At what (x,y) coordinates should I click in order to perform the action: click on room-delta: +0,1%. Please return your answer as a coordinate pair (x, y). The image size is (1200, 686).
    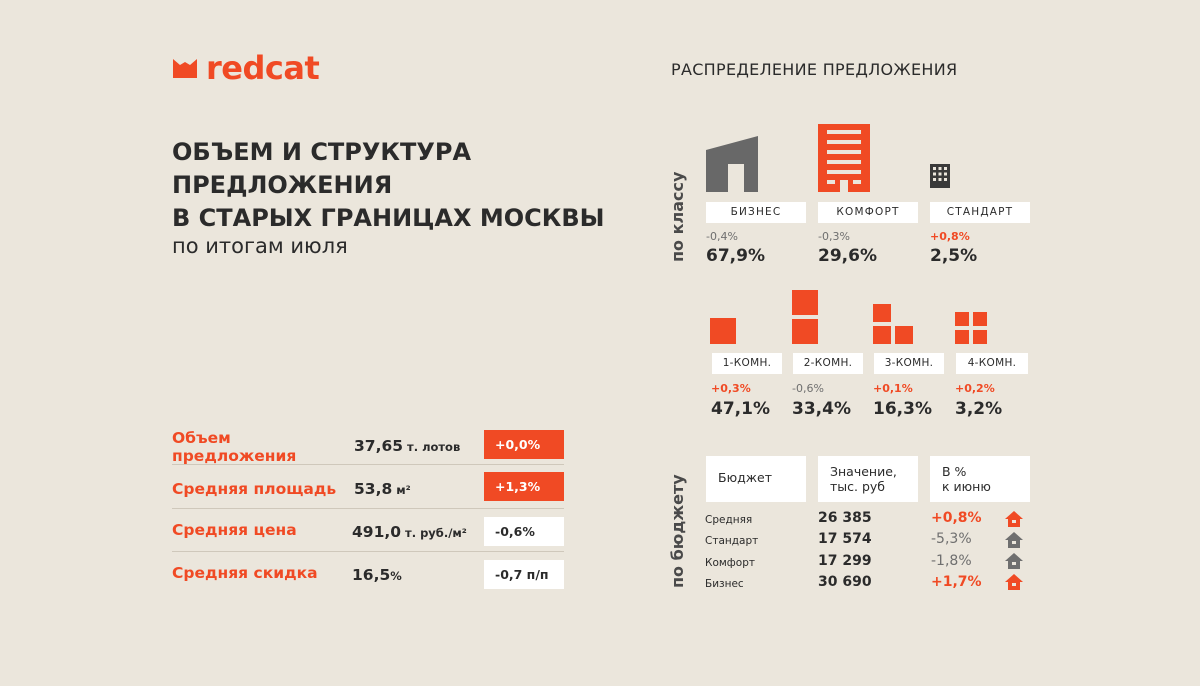
    Looking at the image, I should click on (893, 388).